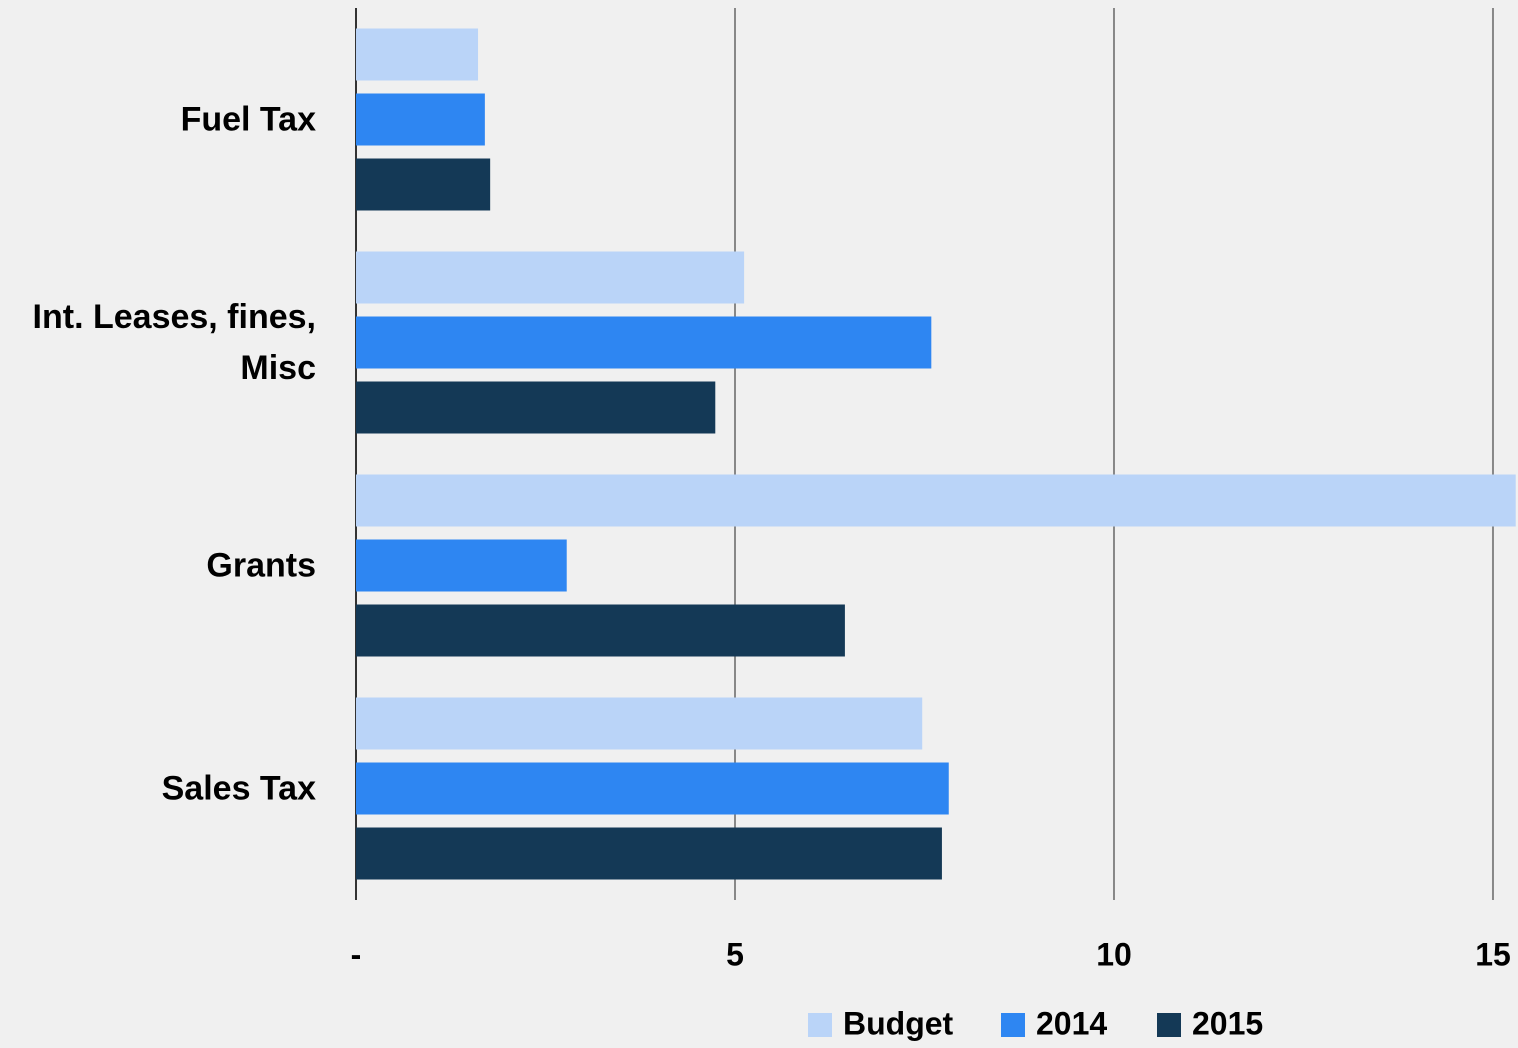 This screenshot has width=1518, height=1048. Describe the element at coordinates (174, 342) in the screenshot. I see `category-text: Int. Leases, fines, Misc` at that location.